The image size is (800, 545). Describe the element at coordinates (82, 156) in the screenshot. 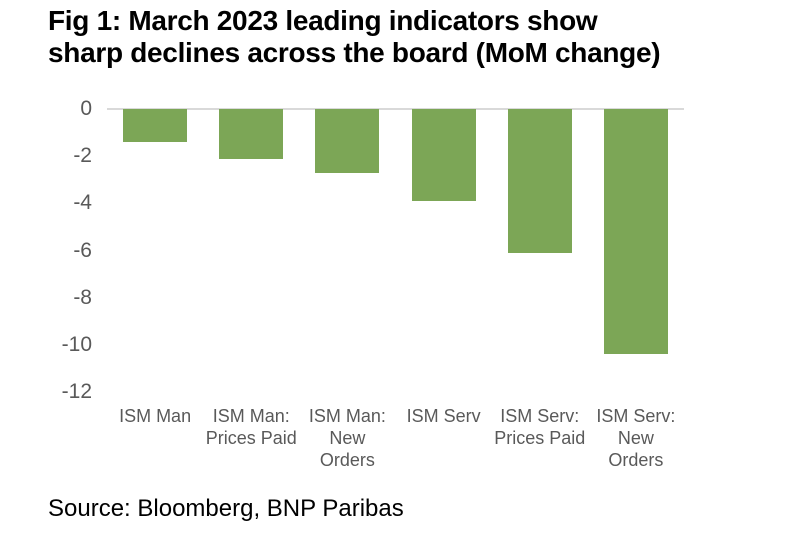

I see `y-tick-label: -2` at that location.